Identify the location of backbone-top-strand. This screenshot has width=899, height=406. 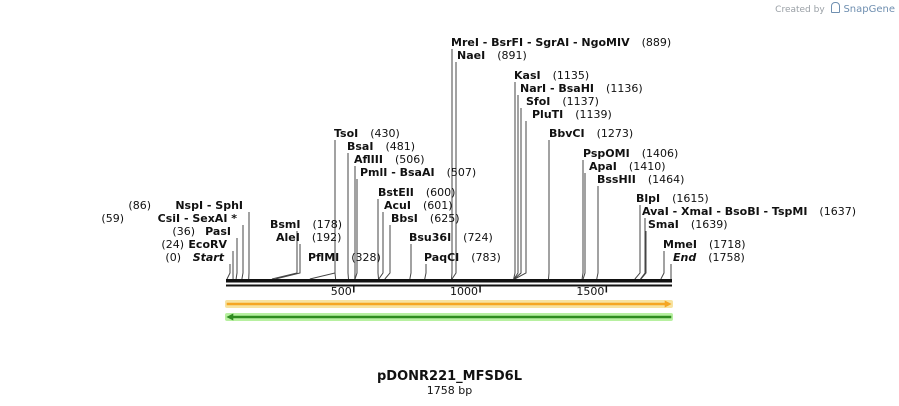
(449, 281).